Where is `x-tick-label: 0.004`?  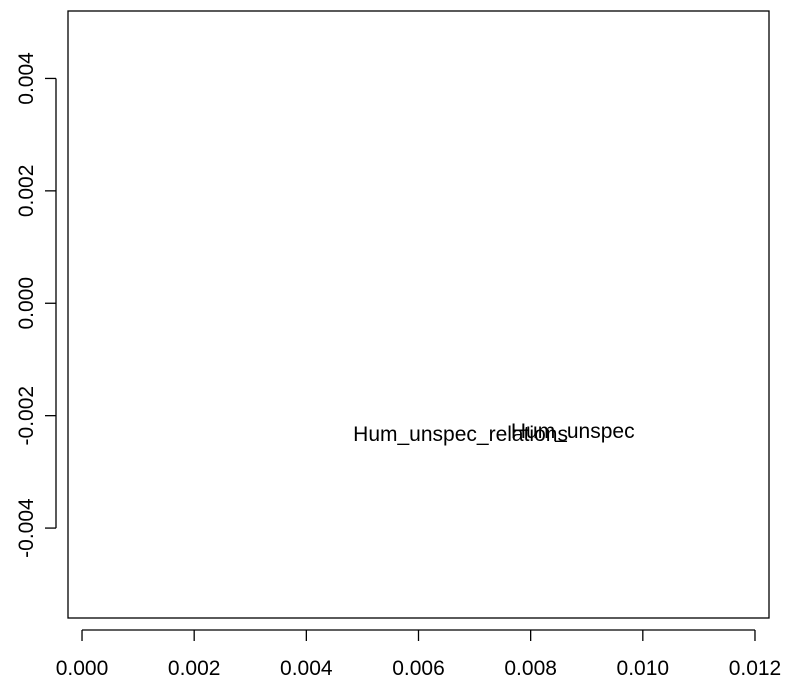 x-tick-label: 0.004 is located at coordinates (306, 668).